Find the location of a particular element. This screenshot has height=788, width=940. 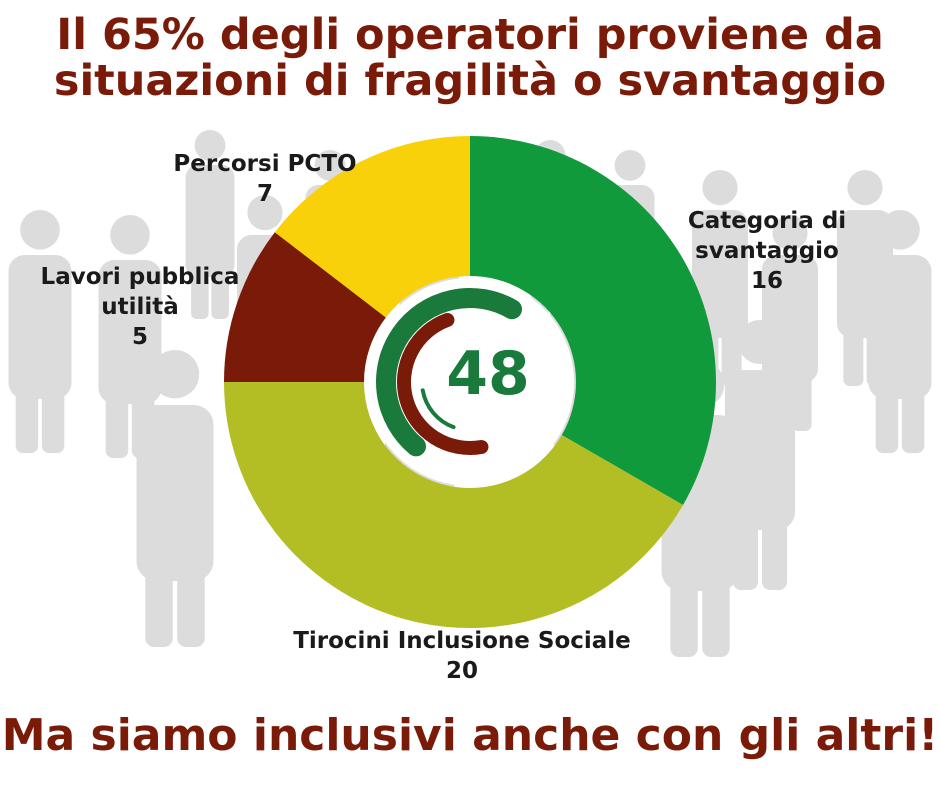

slice-label: Percorsi PCTO 7 is located at coordinates (264, 179).